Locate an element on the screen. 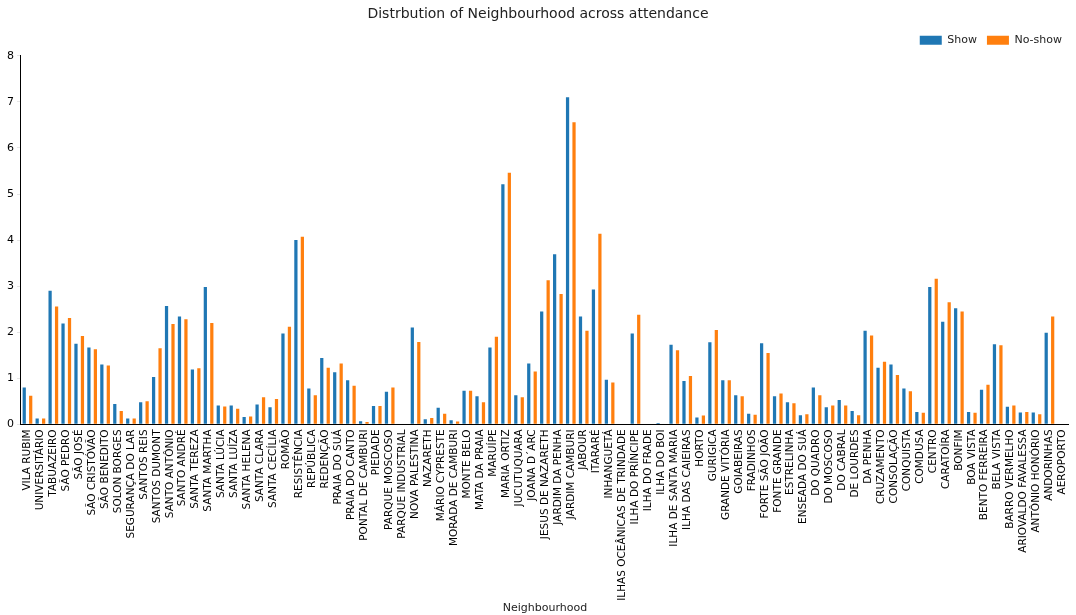  x-tick-label: JARDIM CAMBURI is located at coordinates (569, 475).